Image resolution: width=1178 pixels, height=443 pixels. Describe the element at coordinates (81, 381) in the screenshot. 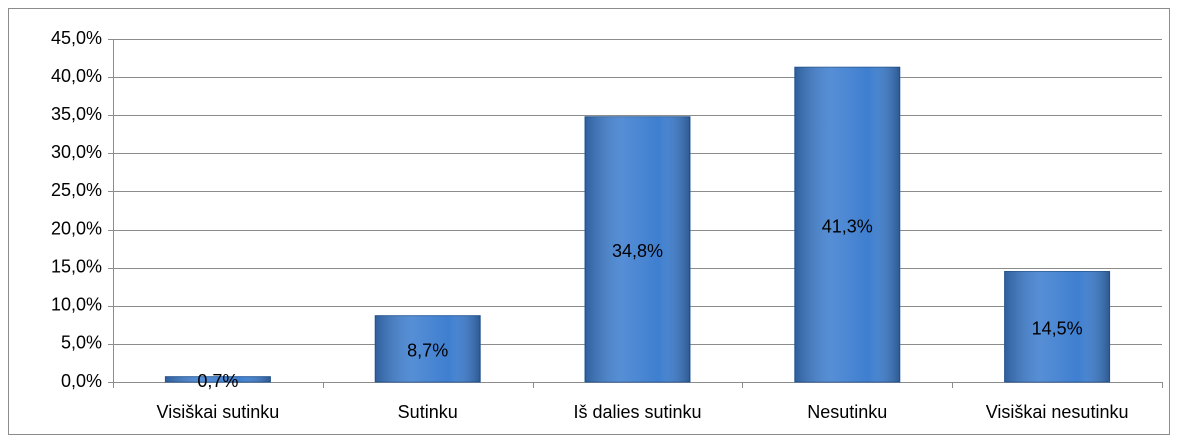

I see `y-tick-label: 0,0%` at that location.